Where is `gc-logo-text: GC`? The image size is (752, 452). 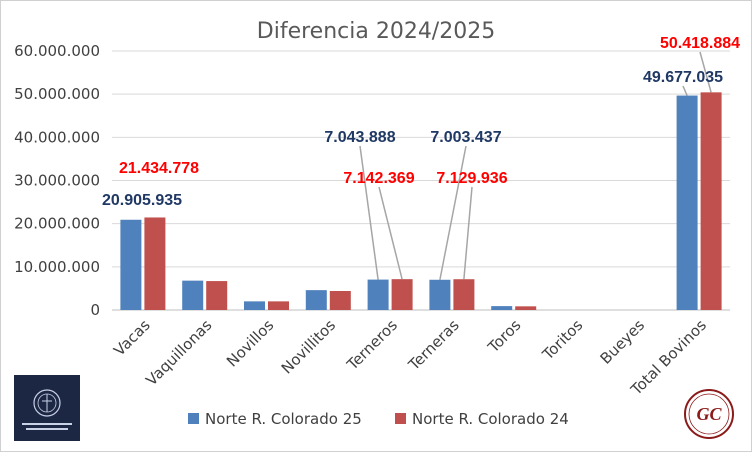 gc-logo-text: GC is located at coordinates (709, 414).